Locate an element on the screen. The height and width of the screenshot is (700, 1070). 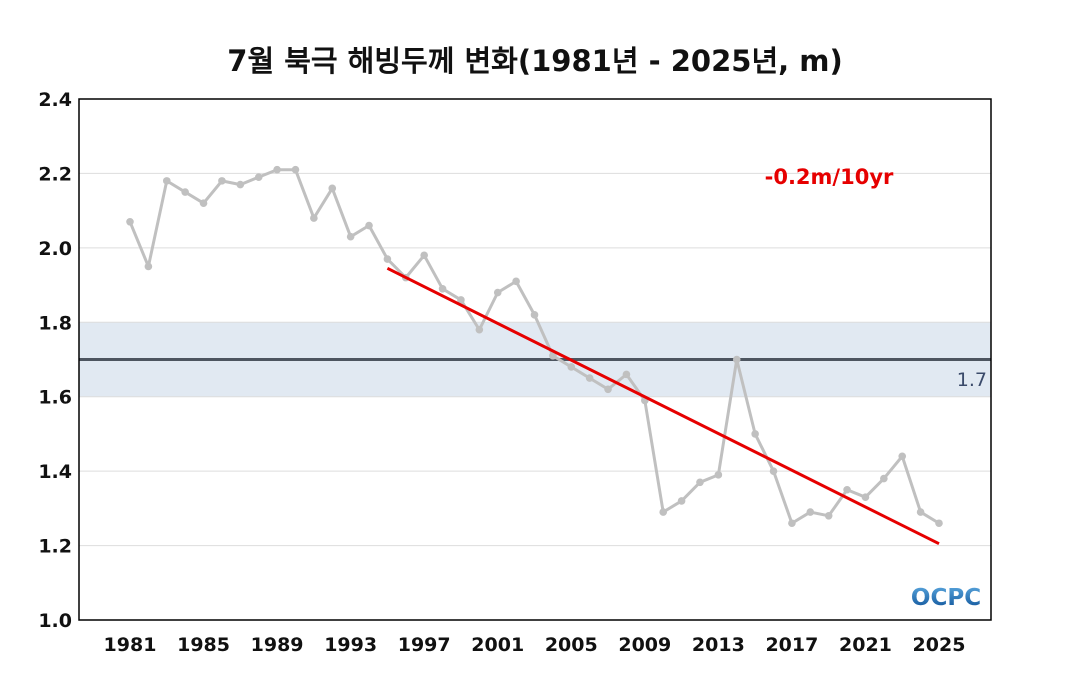
ocpc-logo: OCPC is located at coordinates (946, 598).